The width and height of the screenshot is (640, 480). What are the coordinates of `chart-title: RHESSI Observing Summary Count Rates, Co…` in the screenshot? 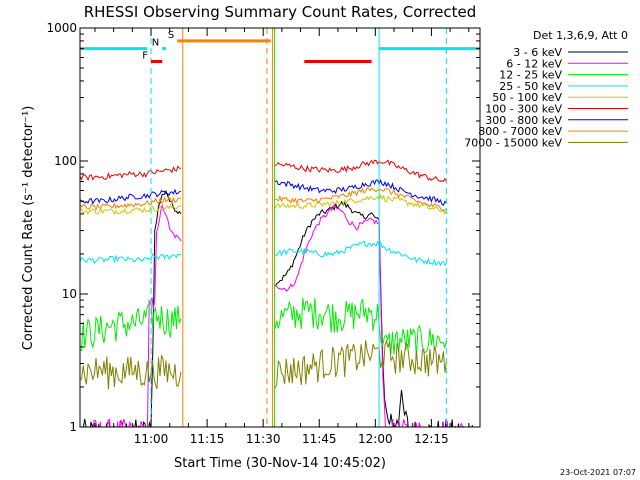 It's located at (280, 12).